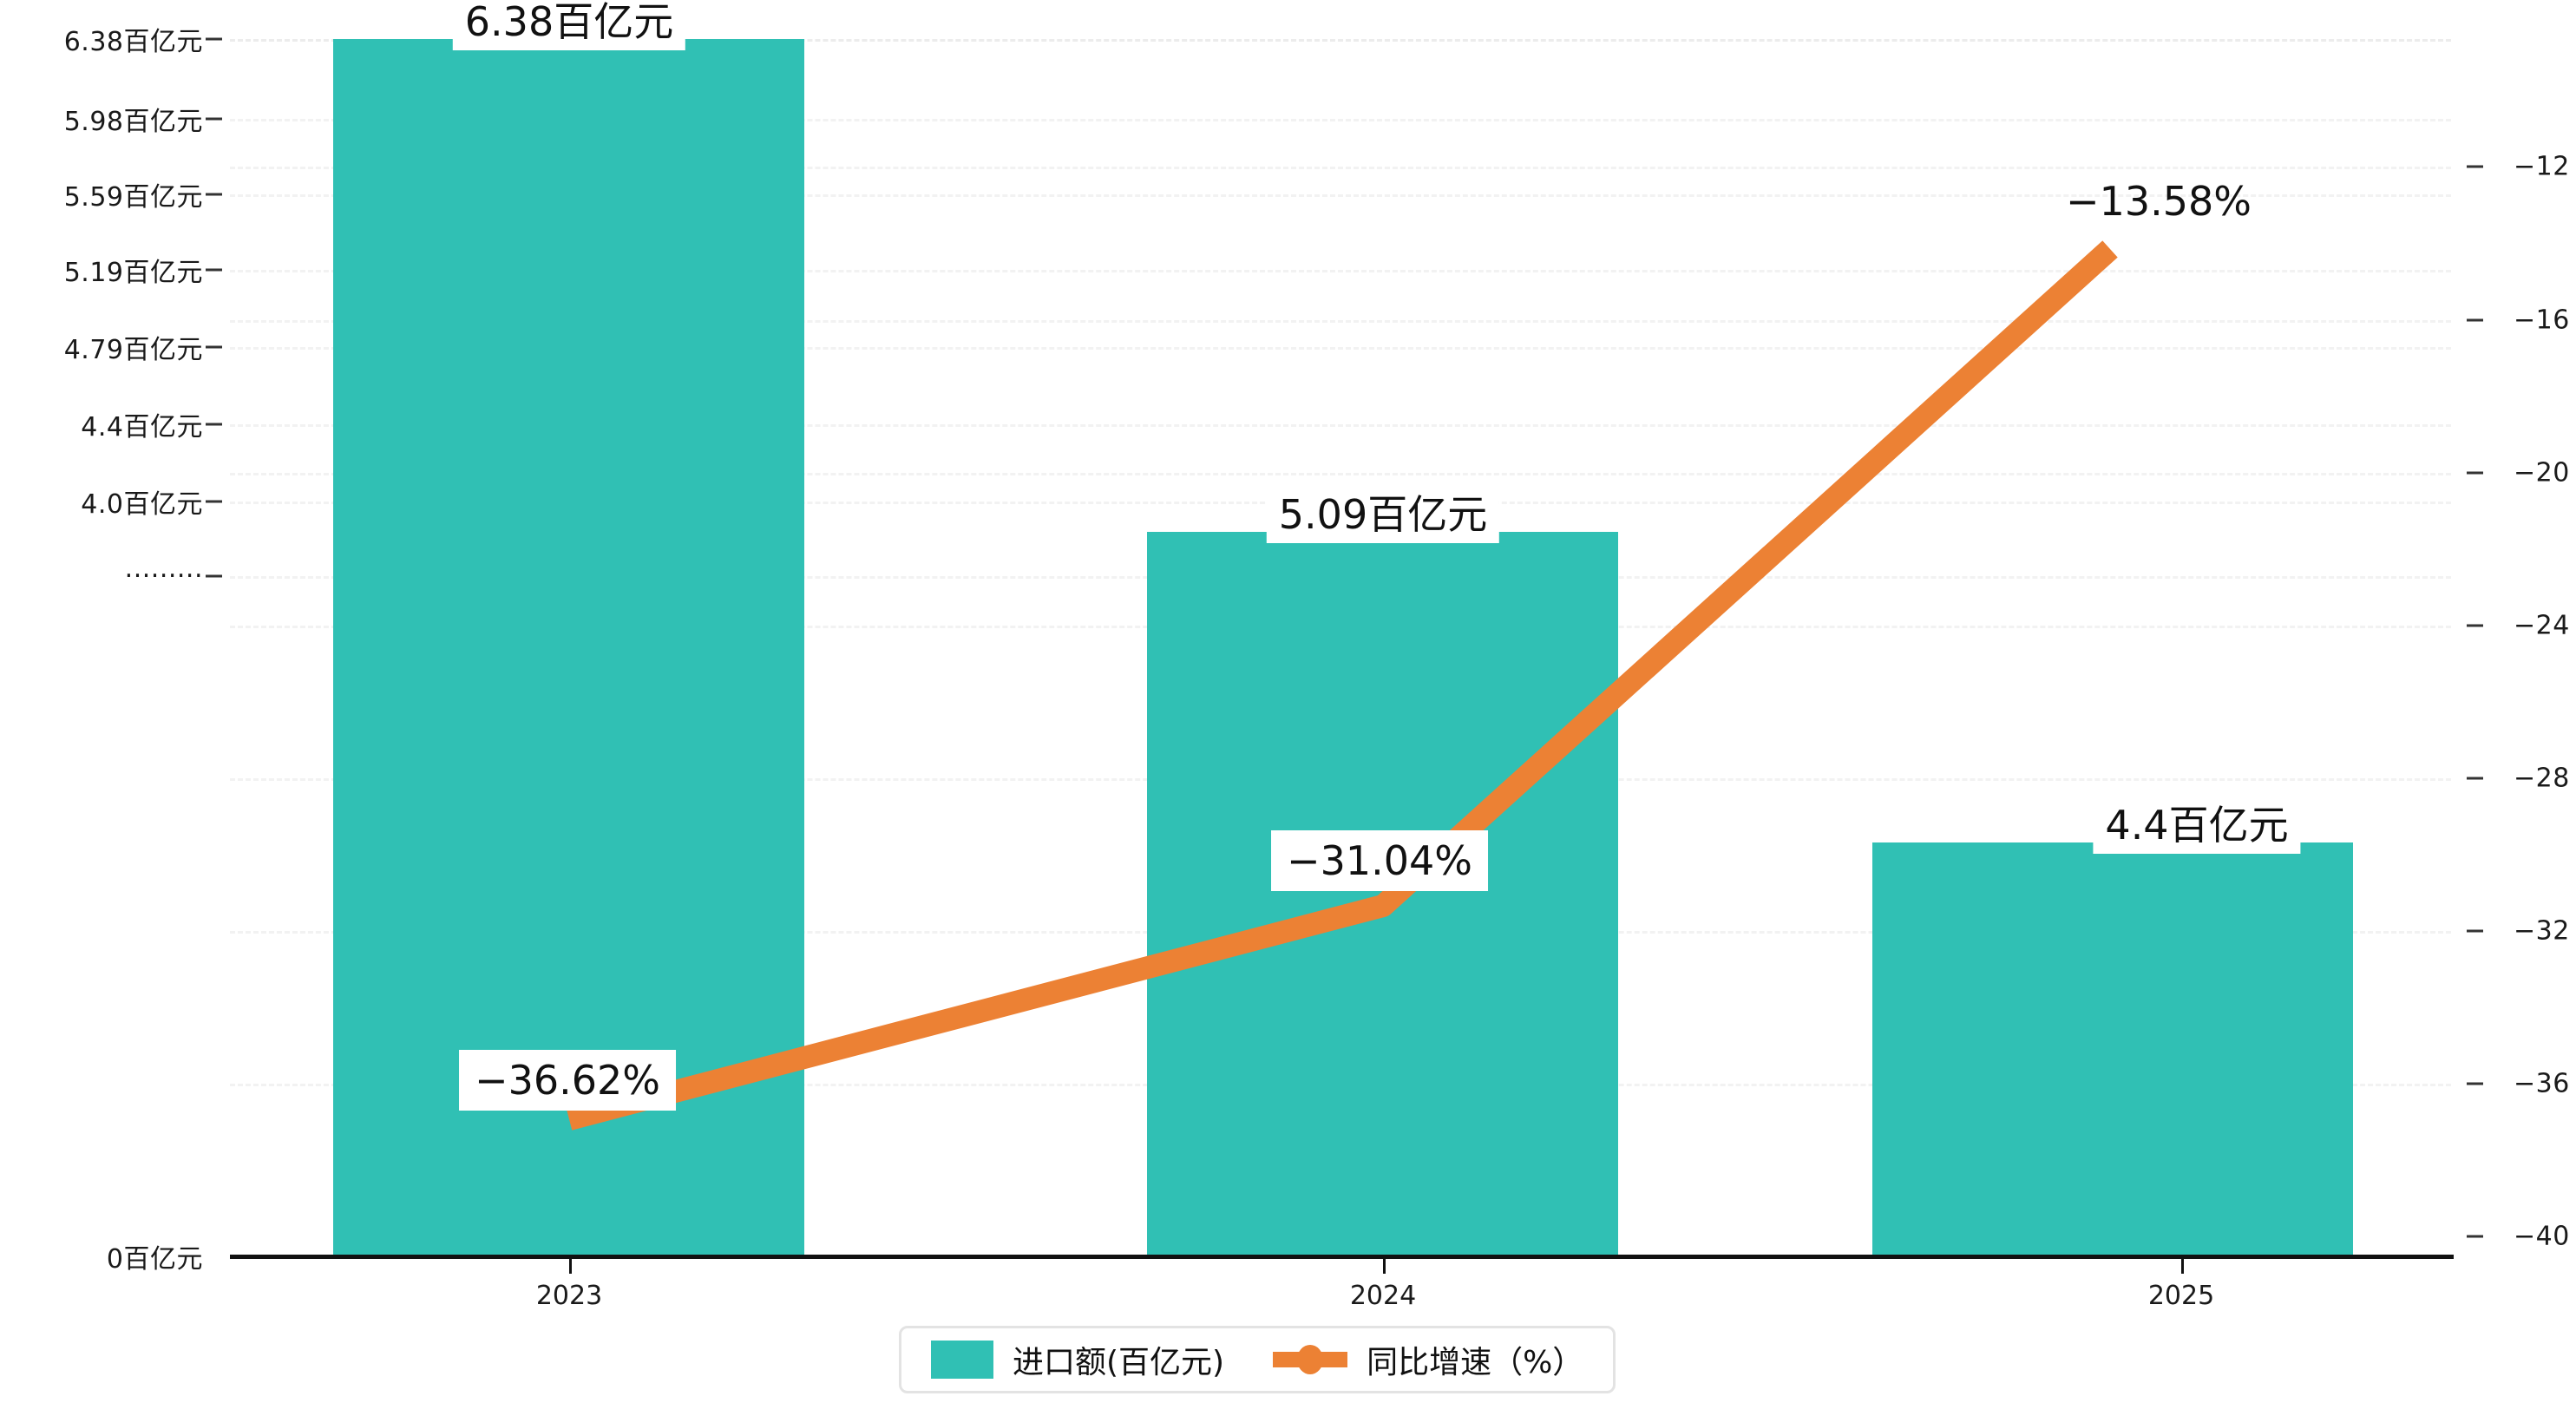  I want to click on x-axis-line, so click(1342, 1257).